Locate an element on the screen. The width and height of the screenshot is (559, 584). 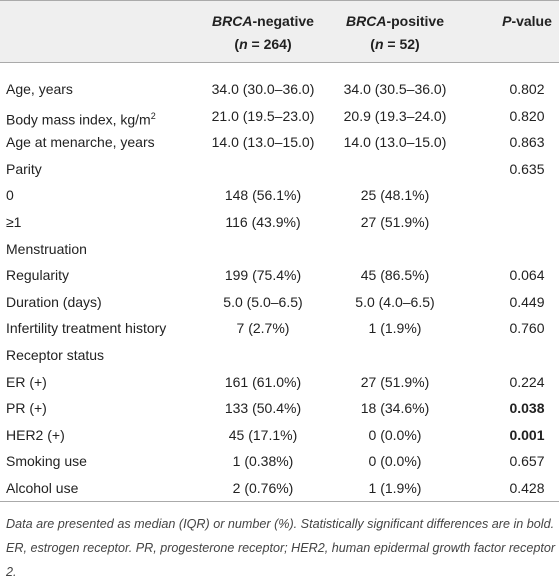
row-label-text: Parity is located at coordinates (24, 168).